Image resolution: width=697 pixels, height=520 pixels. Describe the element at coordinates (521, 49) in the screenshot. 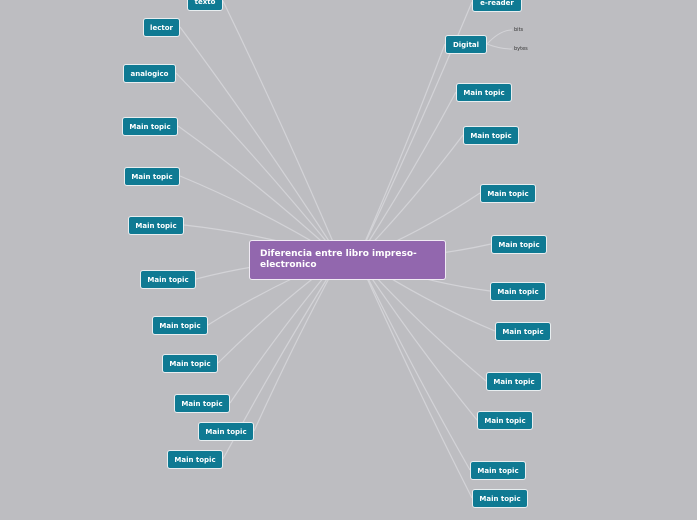

I see `subtopic-bytes: bytes` at that location.